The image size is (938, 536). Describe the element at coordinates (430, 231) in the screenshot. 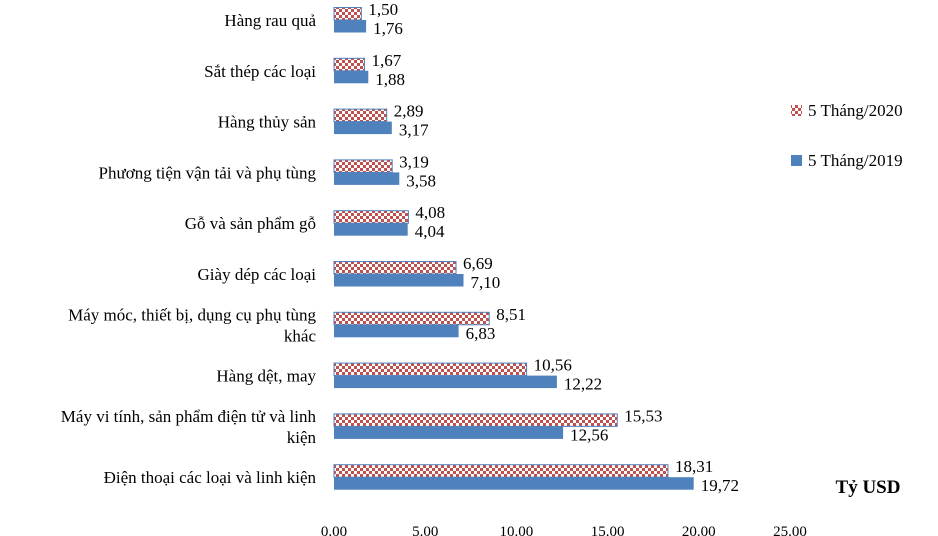

I see `data-label-2019: 4,04` at that location.